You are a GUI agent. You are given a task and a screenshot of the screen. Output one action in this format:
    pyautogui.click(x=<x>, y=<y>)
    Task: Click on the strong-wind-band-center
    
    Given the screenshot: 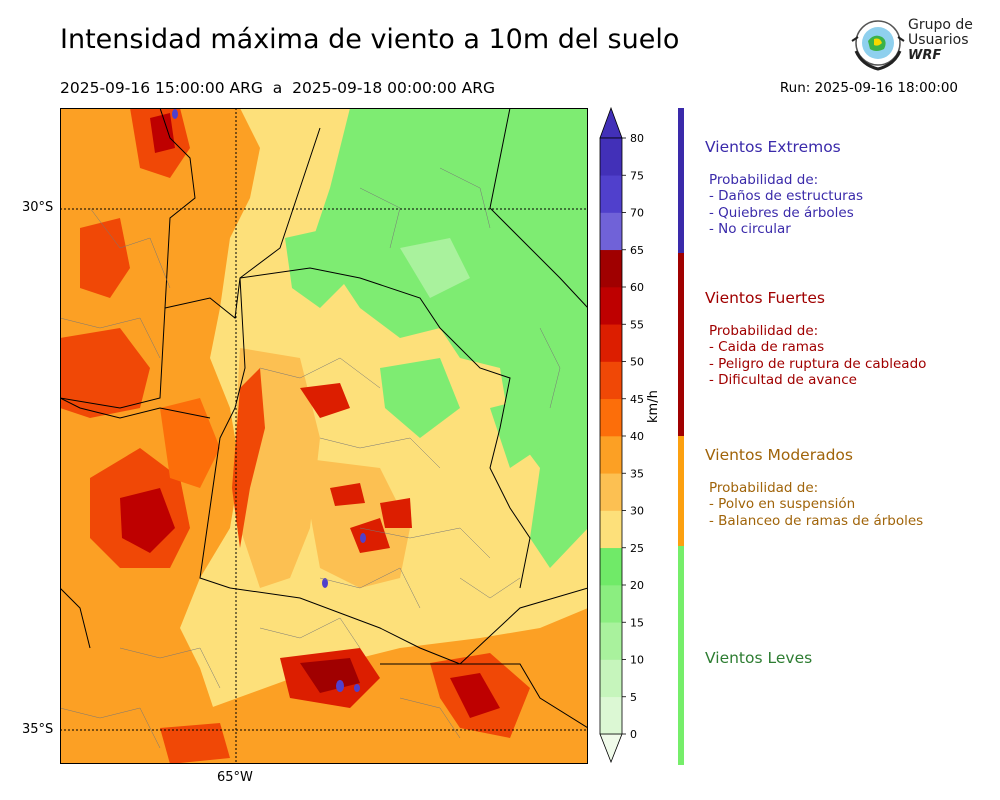 What is the action you would take?
    pyautogui.click(x=248, y=458)
    